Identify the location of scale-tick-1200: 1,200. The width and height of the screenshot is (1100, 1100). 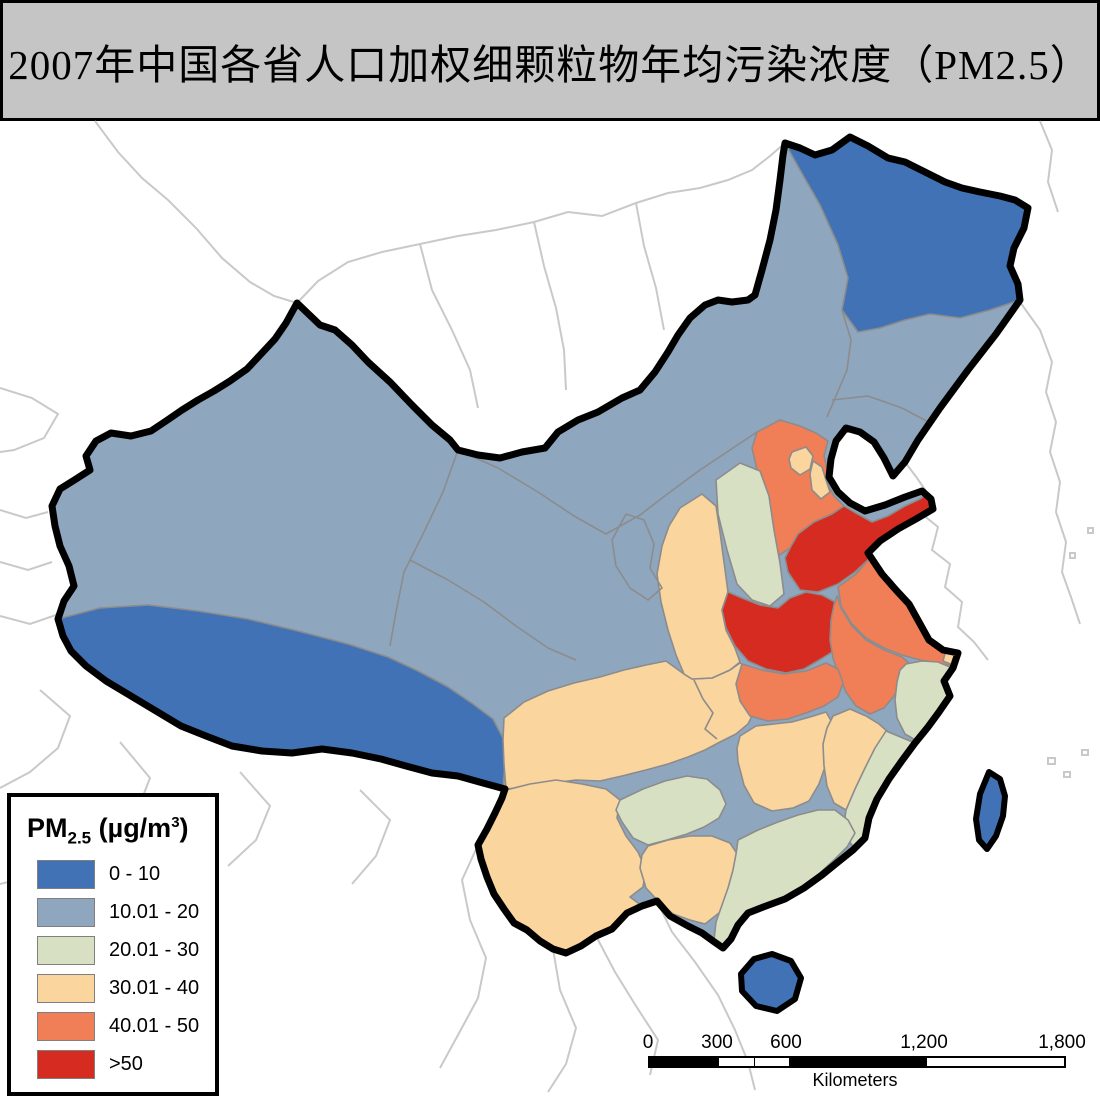
(924, 1042).